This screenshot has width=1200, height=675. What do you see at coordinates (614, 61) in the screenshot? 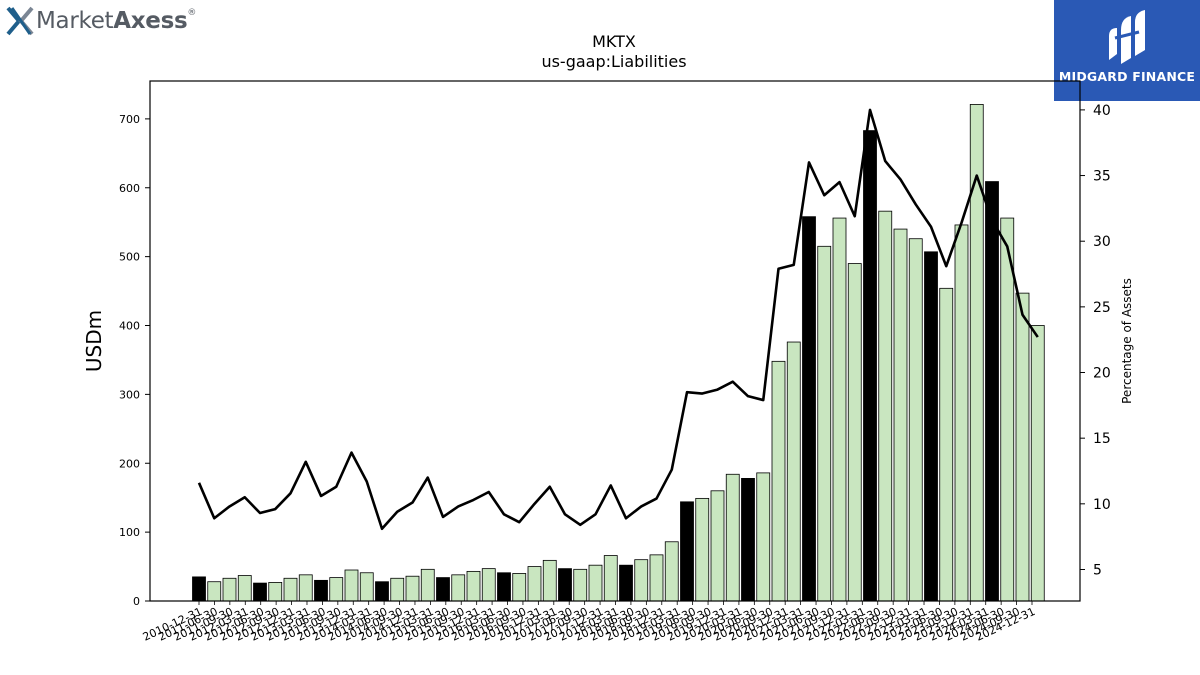
I see `chart-subtitle: us-gaap:Liabilities` at bounding box center [614, 61].